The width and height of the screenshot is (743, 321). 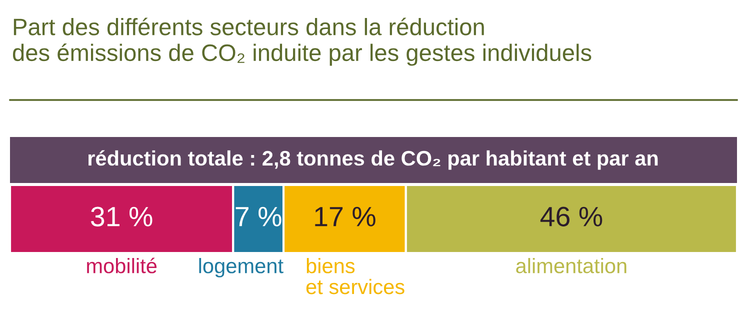 What do you see at coordinates (571, 216) in the screenshot?
I see `data-label: 46 %` at bounding box center [571, 216].